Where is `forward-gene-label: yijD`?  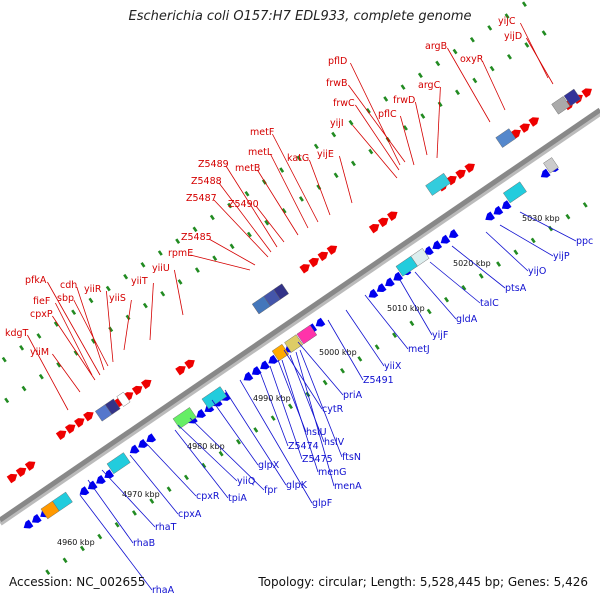 forward-gene-label: yijD is located at coordinates (513, 36).